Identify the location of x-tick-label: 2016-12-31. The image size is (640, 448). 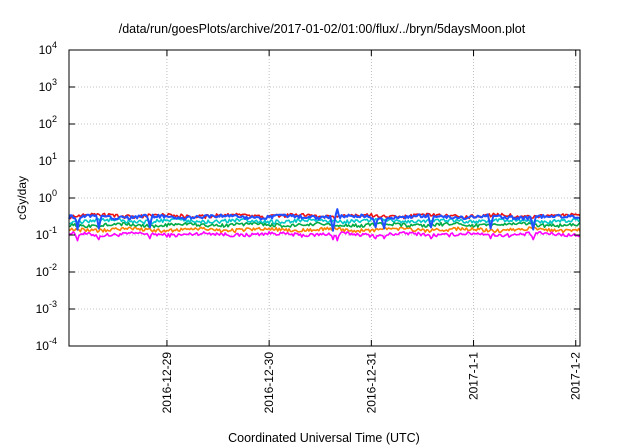
(371, 383).